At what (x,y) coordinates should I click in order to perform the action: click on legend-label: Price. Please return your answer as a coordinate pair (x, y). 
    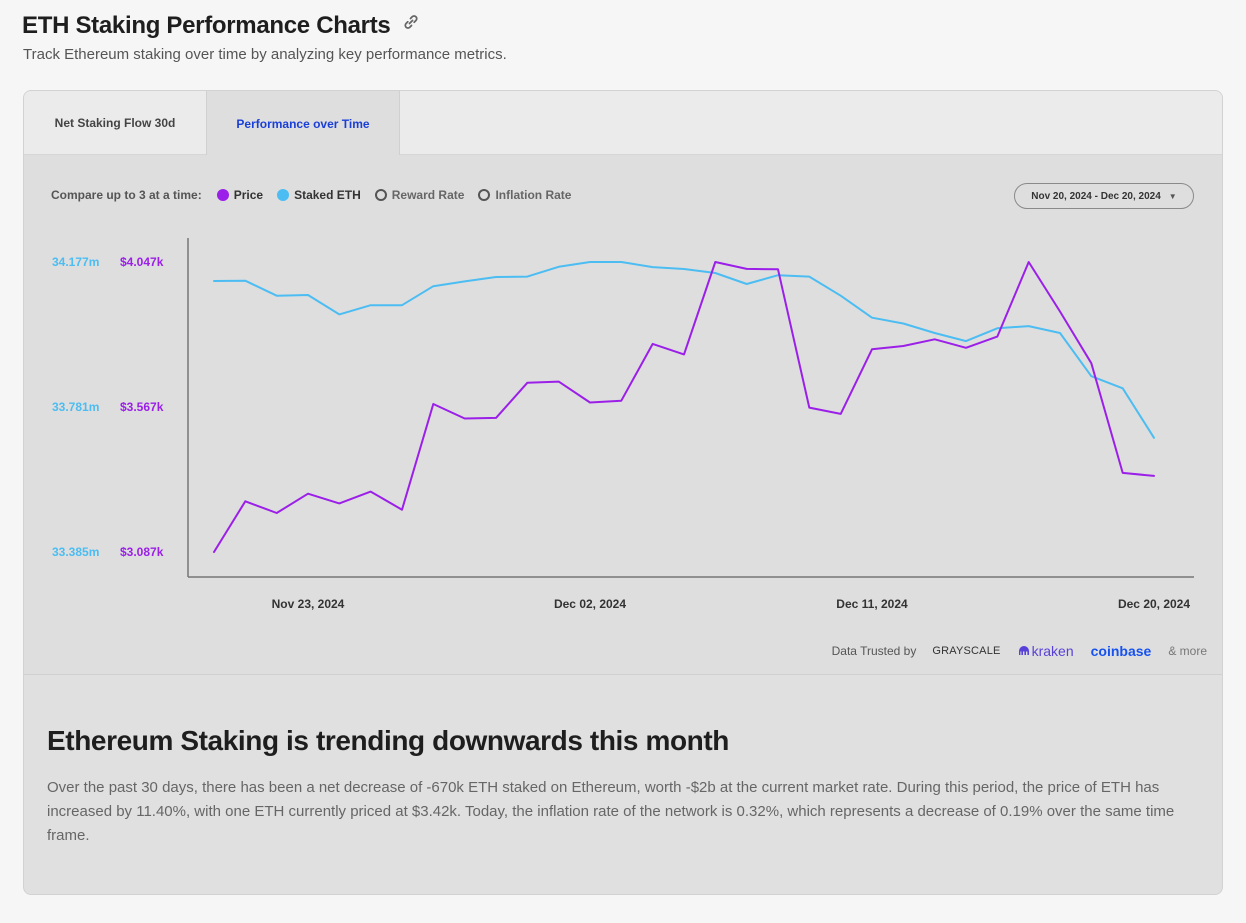
    Looking at the image, I should click on (248, 195).